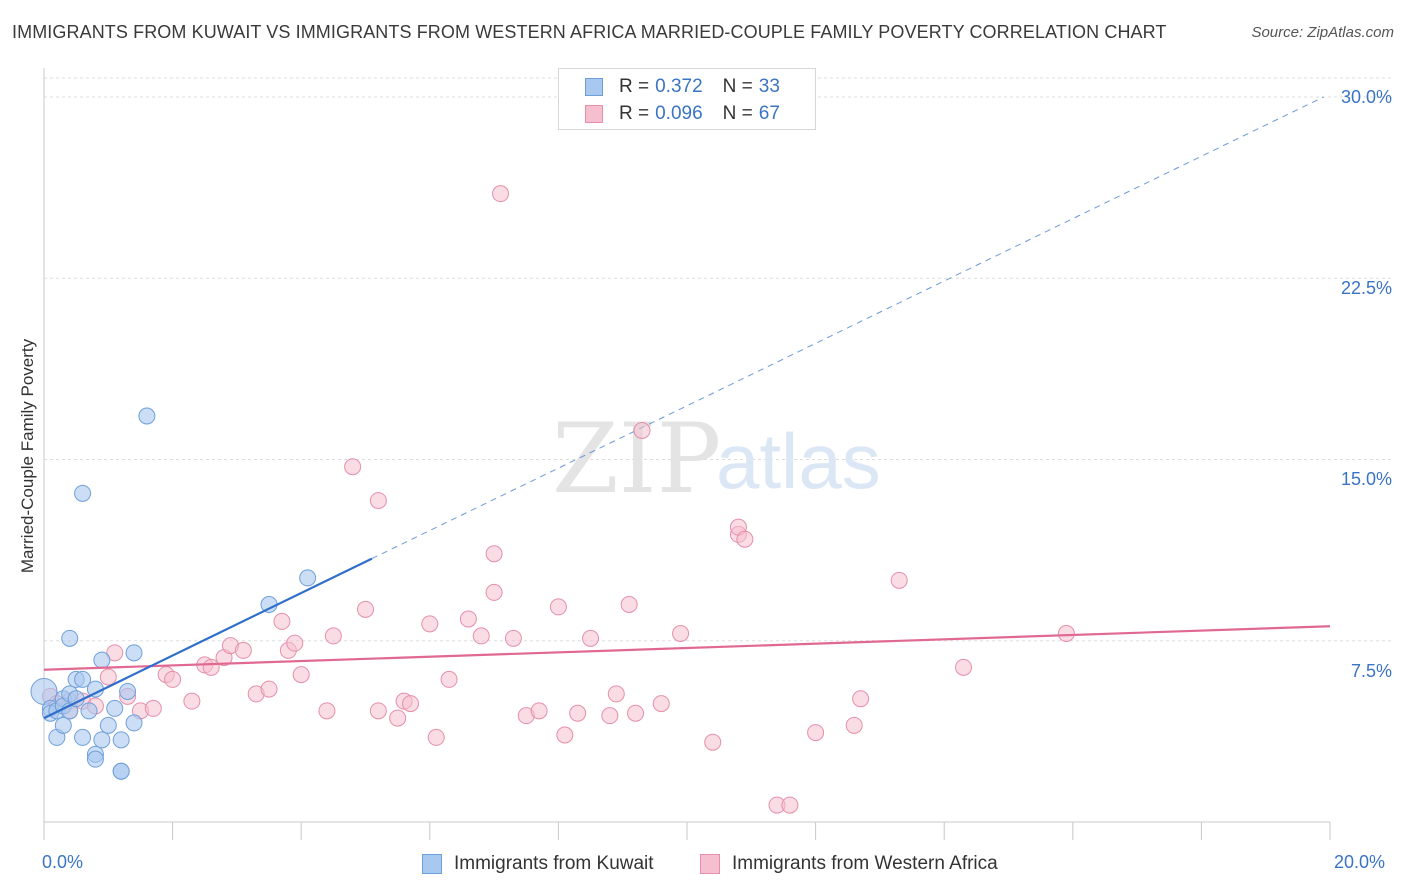 Image resolution: width=1406 pixels, height=892 pixels. I want to click on legend-label: Immigrants from Western Africa, so click(865, 863).